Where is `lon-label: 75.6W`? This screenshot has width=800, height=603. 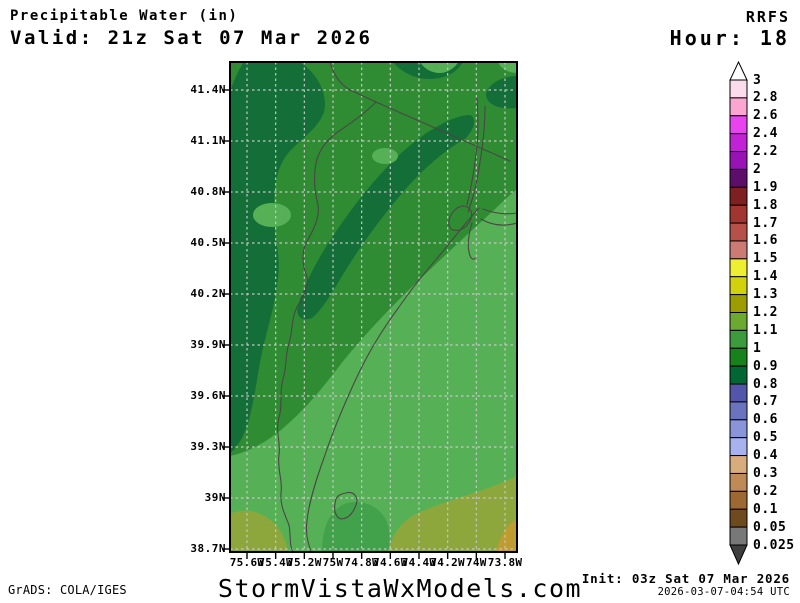
lon-label: 75.6W is located at coordinates (247, 562).